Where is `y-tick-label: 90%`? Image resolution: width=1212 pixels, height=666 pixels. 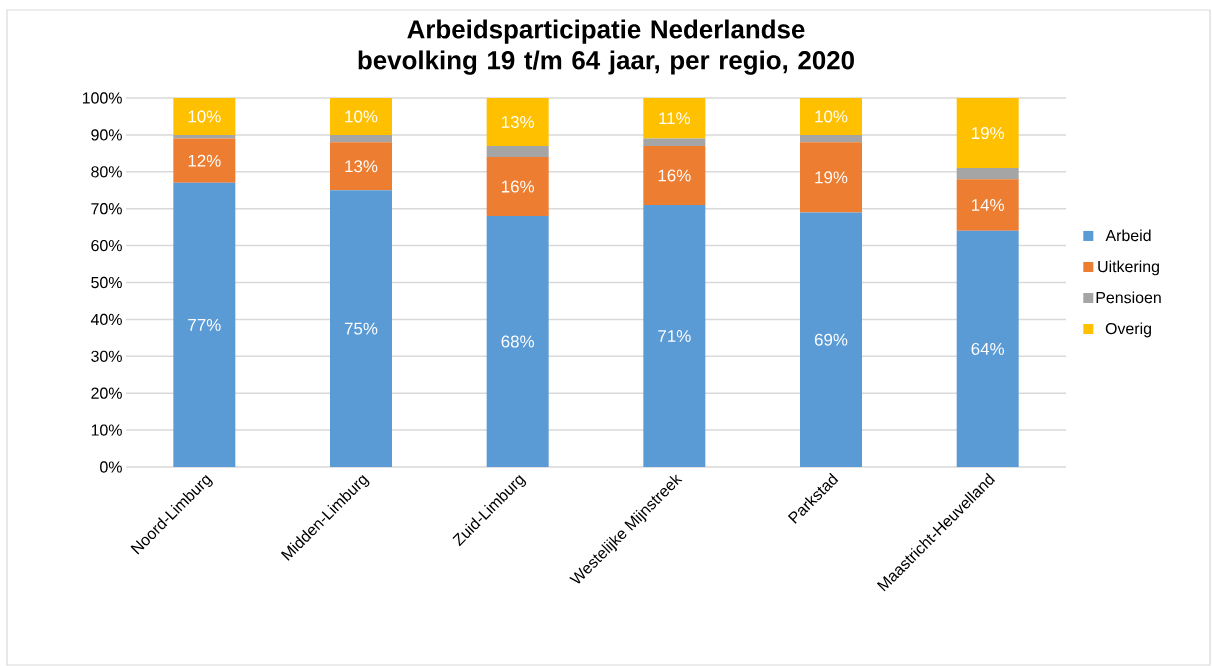
y-tick-label: 90% is located at coordinates (106, 135).